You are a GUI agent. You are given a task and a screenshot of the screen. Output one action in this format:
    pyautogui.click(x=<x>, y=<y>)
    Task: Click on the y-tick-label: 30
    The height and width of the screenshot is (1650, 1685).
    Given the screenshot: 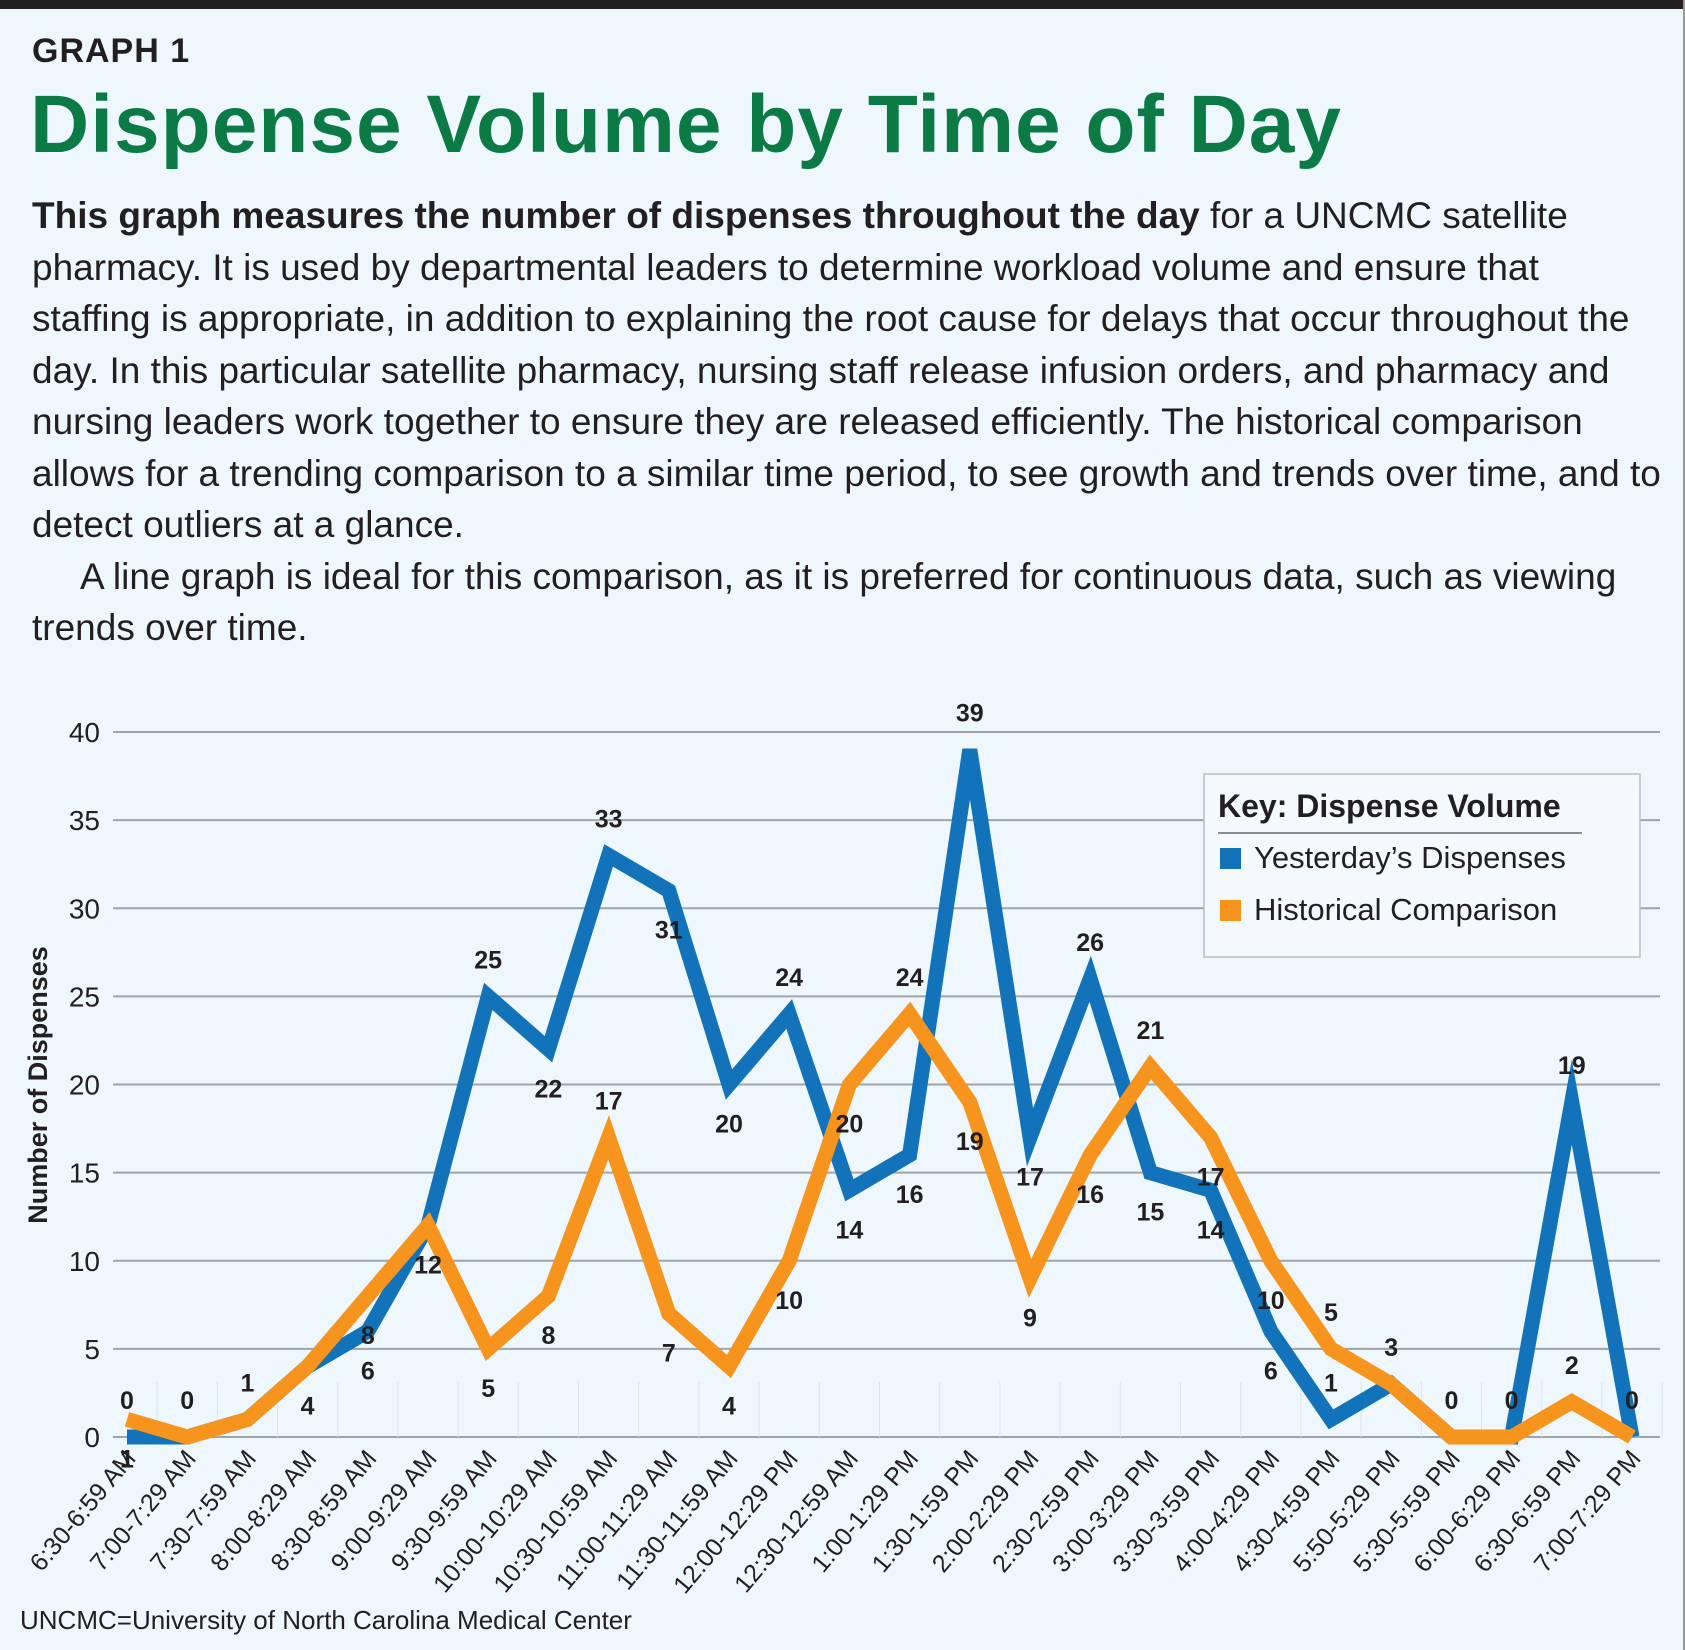 What is the action you would take?
    pyautogui.click(x=84, y=908)
    